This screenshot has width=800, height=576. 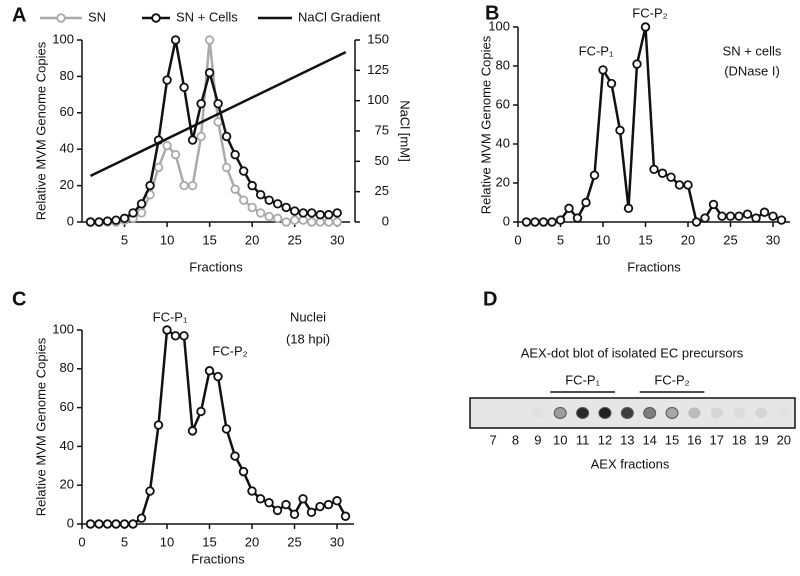 I want to click on annotation: (DNase I), so click(x=752, y=70).